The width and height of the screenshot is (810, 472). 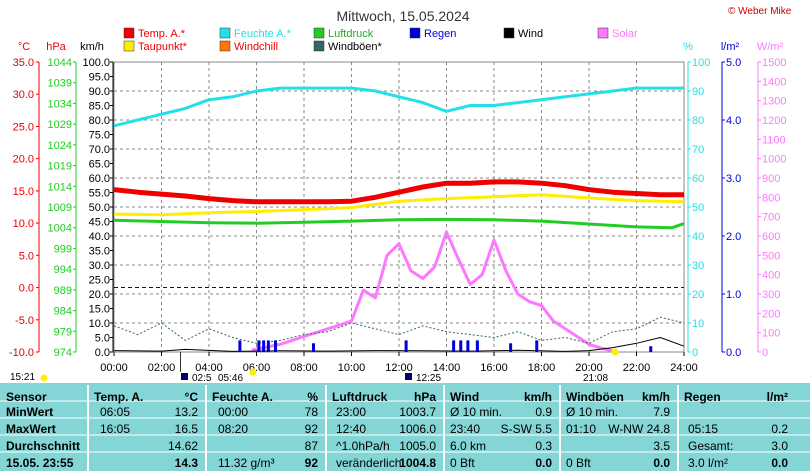 I want to click on axis-unit: %, so click(x=688, y=47).